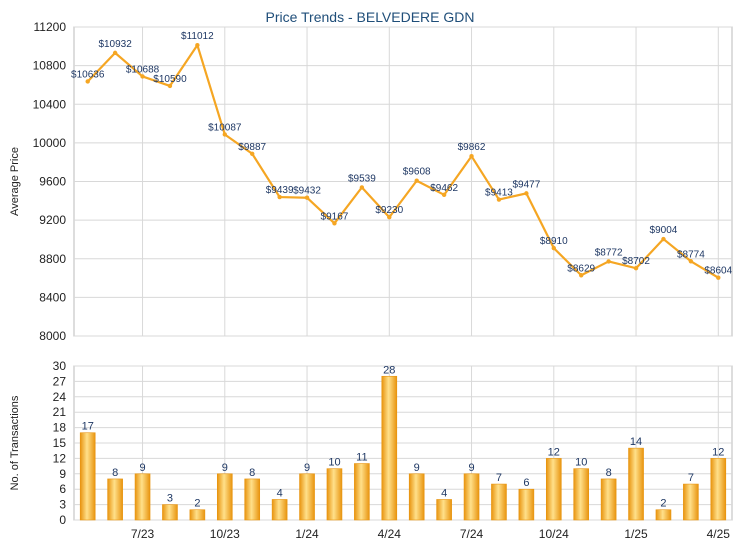 This screenshot has height=555, width=740. What do you see at coordinates (335, 216) in the screenshot?
I see `price-data-label: $9167` at bounding box center [335, 216].